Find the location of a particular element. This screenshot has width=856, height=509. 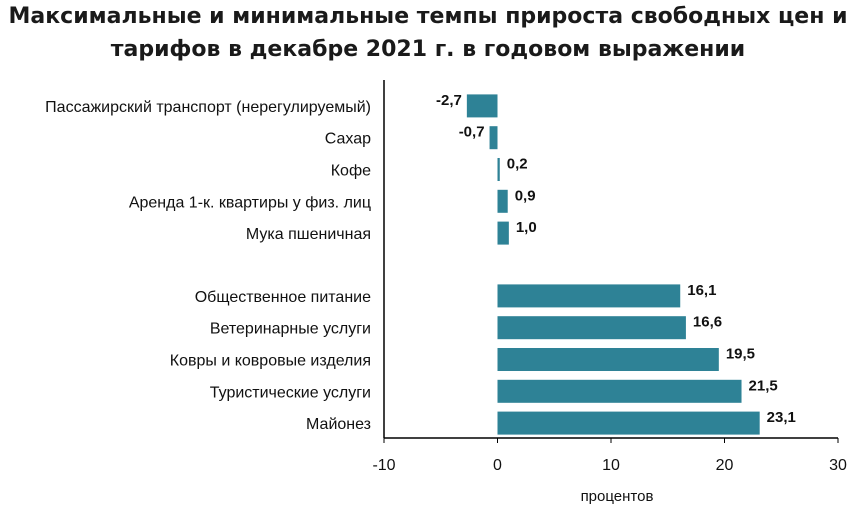

category-label: Ветеринарные услуги is located at coordinates (290, 329).